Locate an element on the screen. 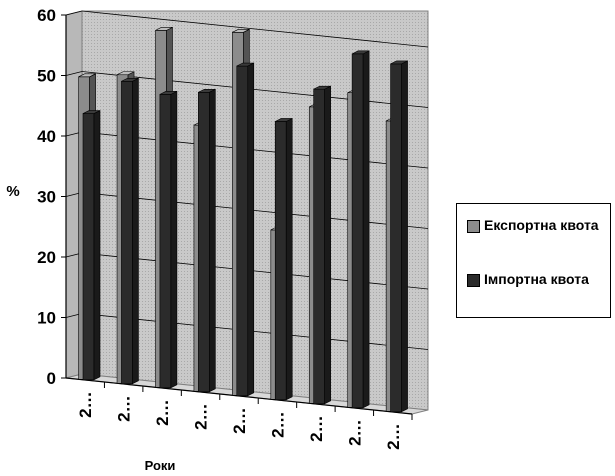 Image resolution: width=615 pixels, height=476 pixels. y-tick-label: 0 is located at coordinates (51, 378).